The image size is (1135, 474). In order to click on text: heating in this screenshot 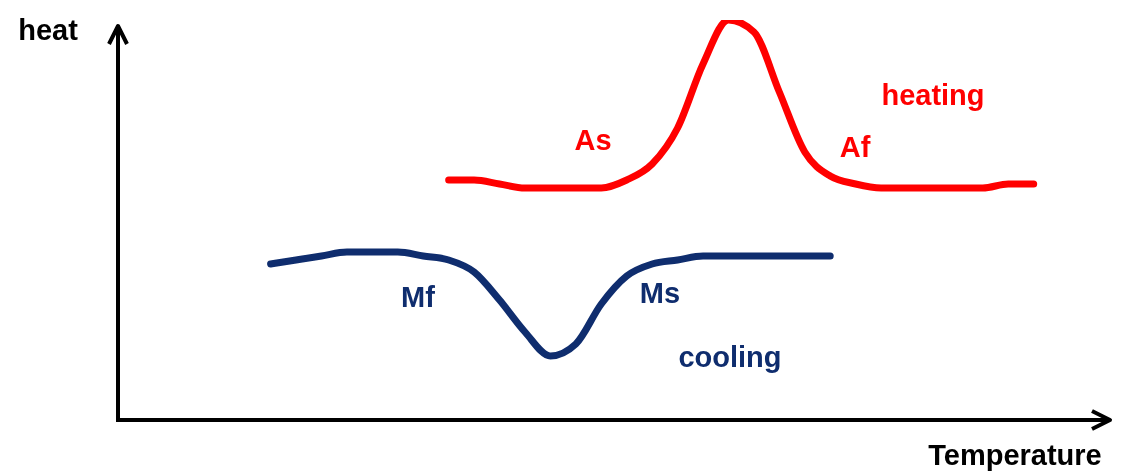, I will do `click(933, 95)`.